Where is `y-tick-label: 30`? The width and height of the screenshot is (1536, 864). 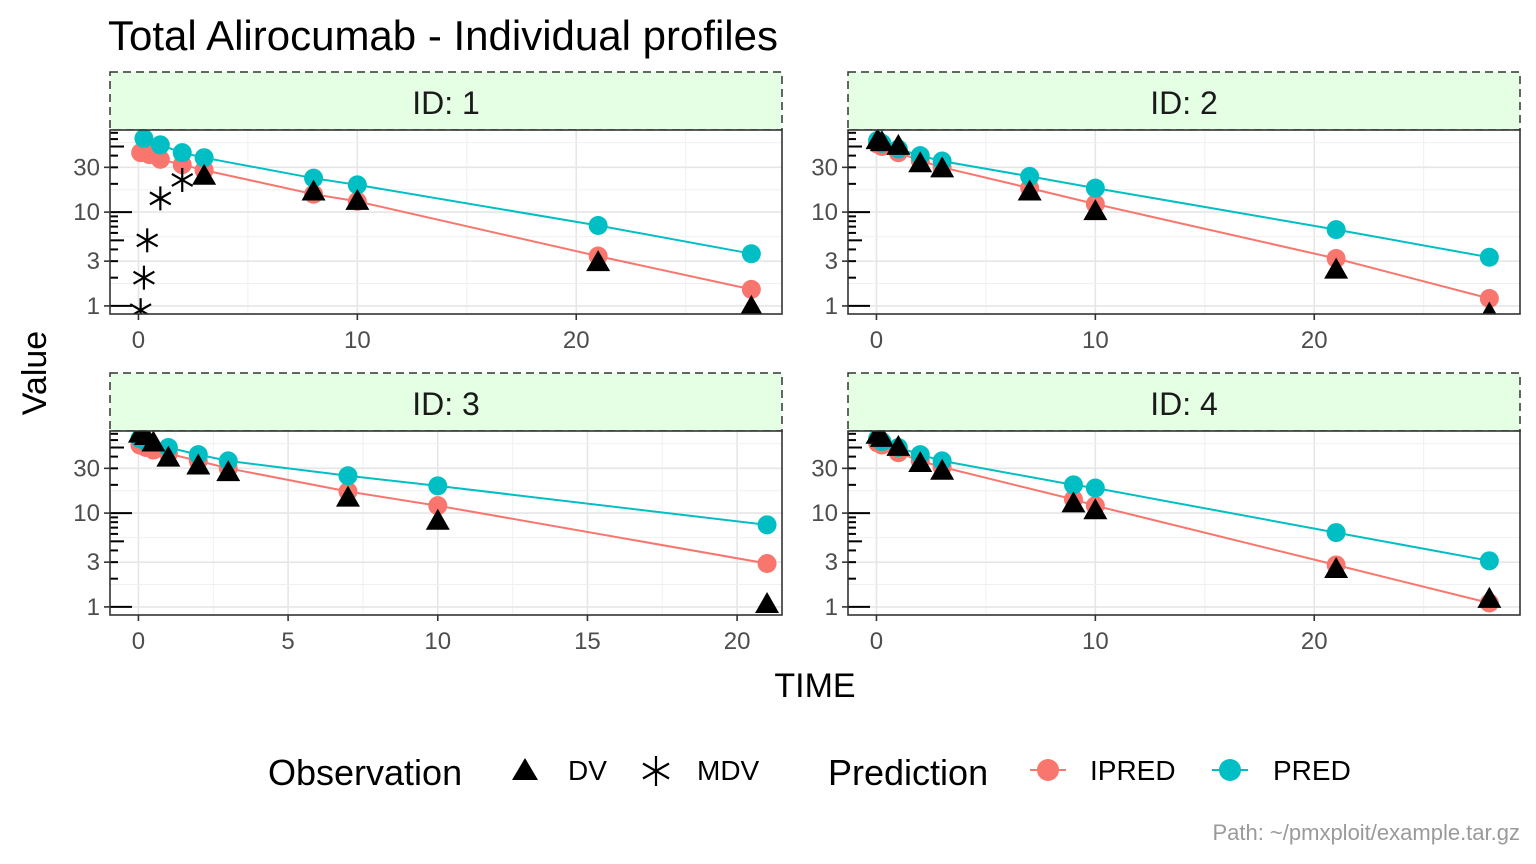 y-tick-label: 30 is located at coordinates (86, 167).